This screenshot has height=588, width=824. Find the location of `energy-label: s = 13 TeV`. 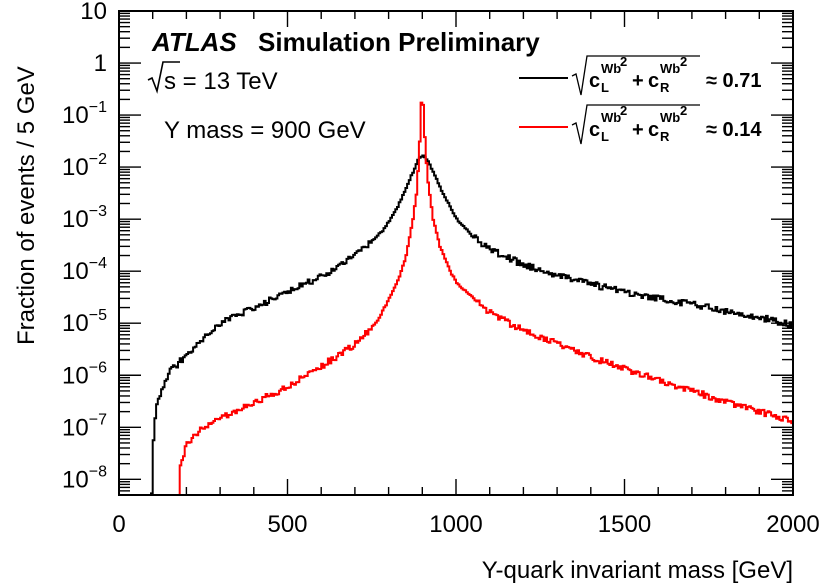

energy-label: s = 13 TeV is located at coordinates (212, 78).